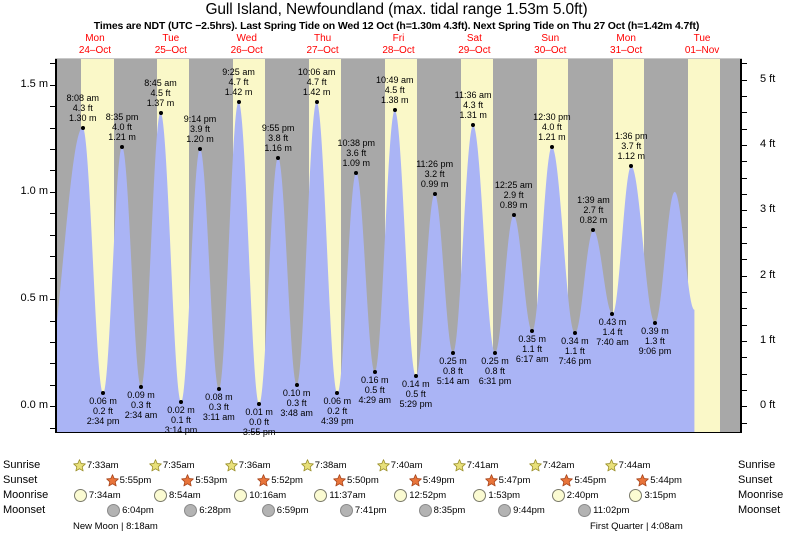  Describe the element at coordinates (768, 274) in the screenshot. I see `right-axis-label-3: 2 ft` at that location.